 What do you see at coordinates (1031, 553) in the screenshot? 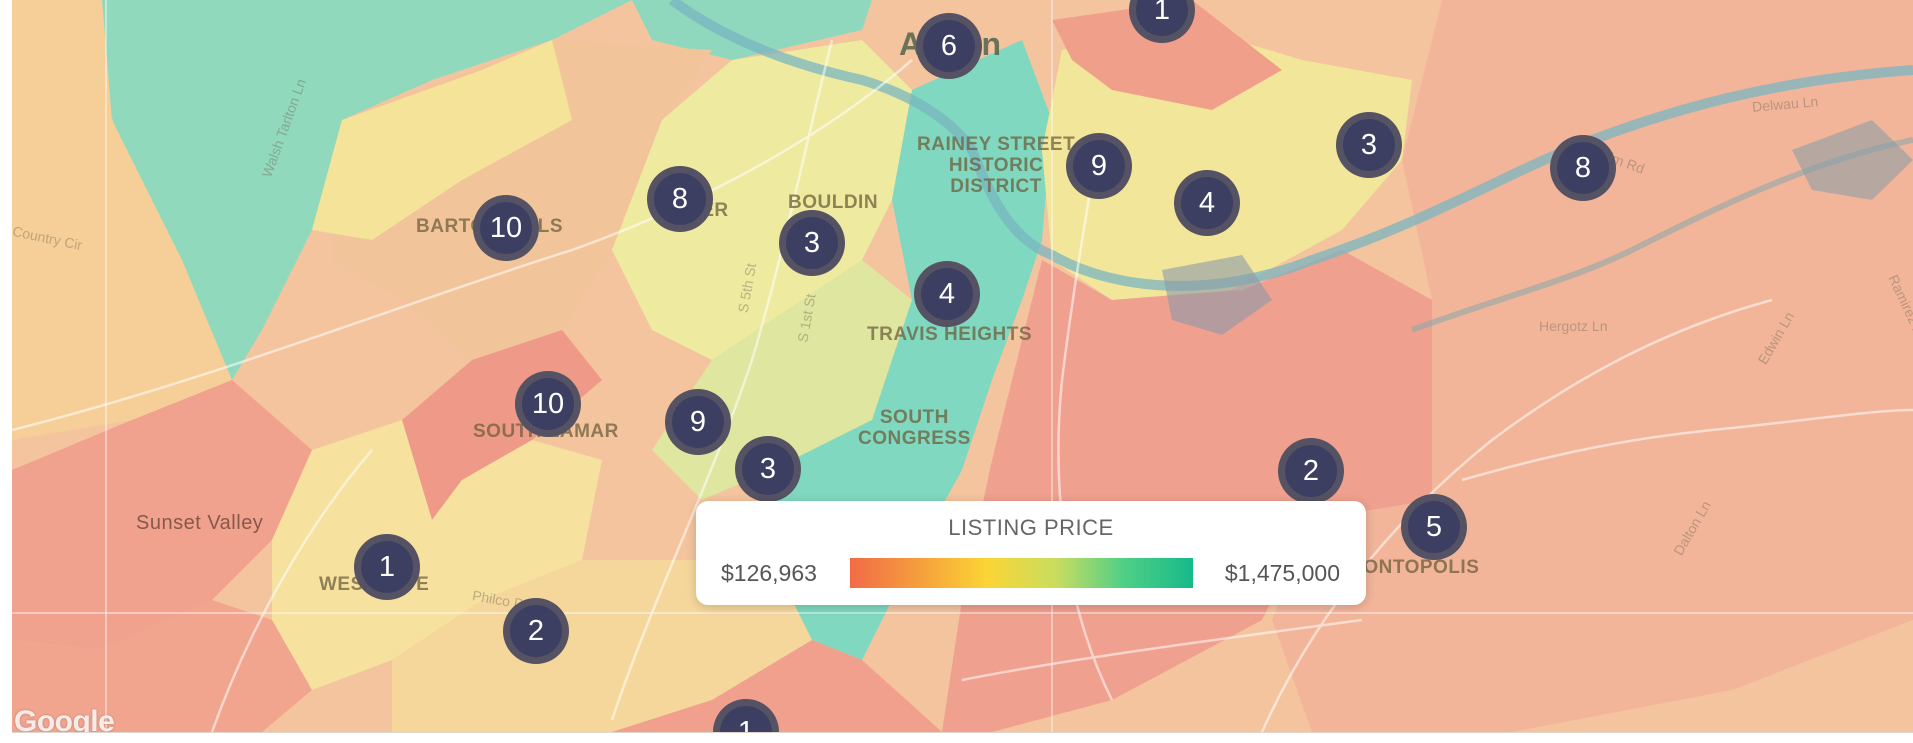
I see `price-legend: LISTING PRICE $126,963 $1,475,000` at bounding box center [1031, 553].